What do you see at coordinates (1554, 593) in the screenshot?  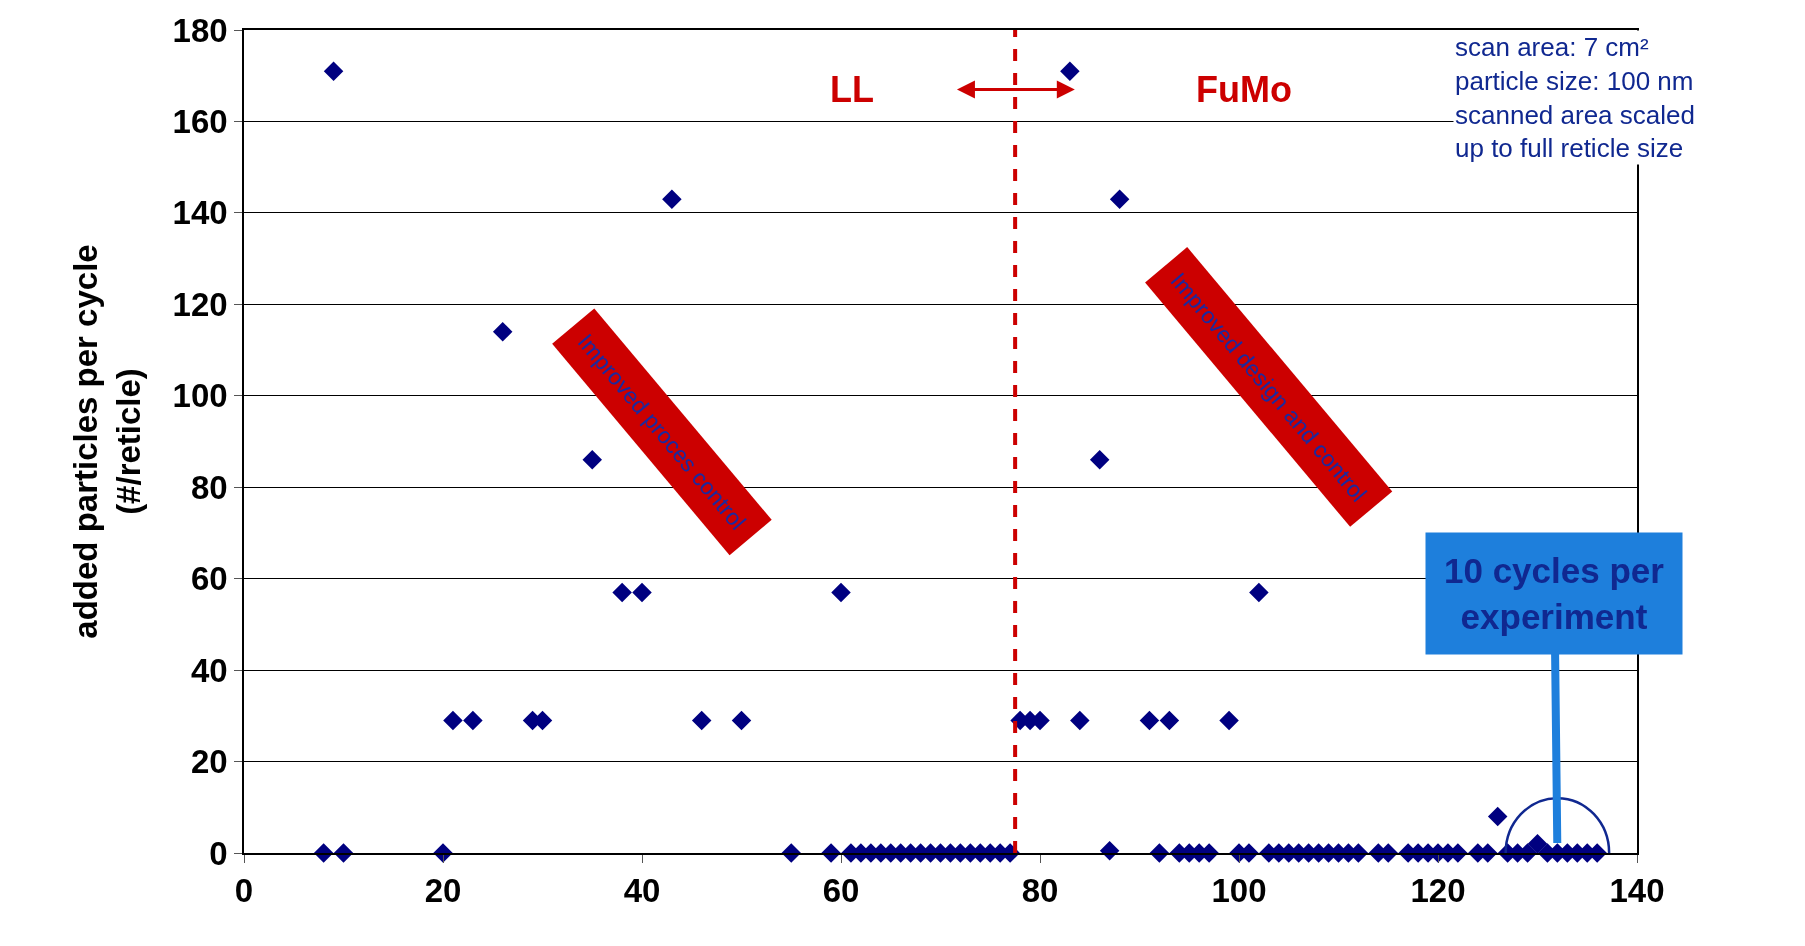 I see `annotation: 10 cycles per experiment` at bounding box center [1554, 593].